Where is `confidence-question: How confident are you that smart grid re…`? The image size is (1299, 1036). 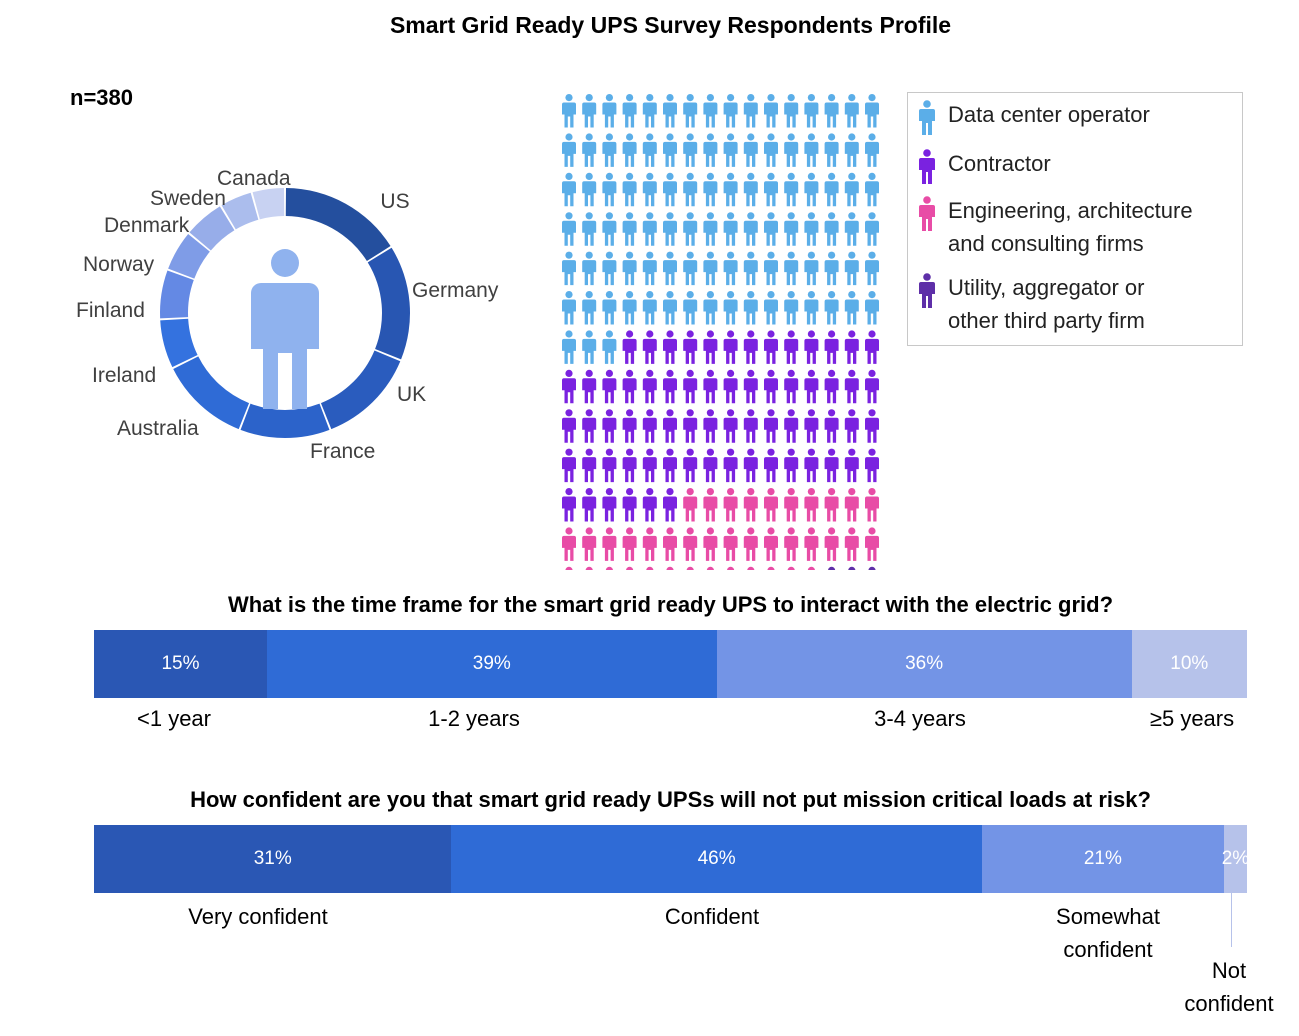 confidence-question: How confident are you that smart grid re… is located at coordinates (670, 799).